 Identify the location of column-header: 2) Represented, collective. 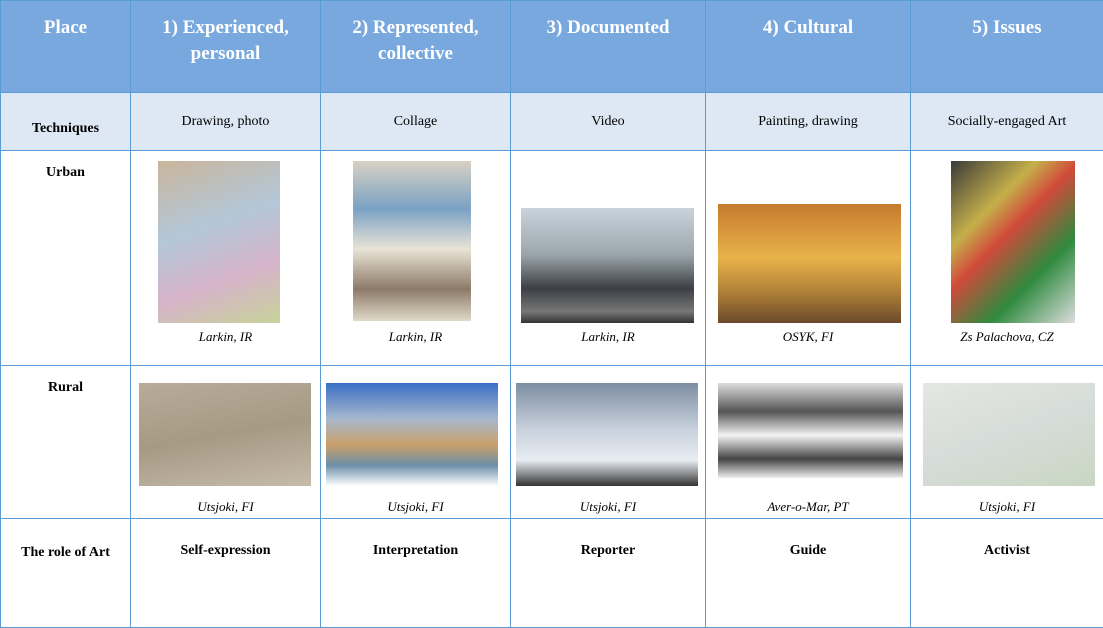
(416, 47).